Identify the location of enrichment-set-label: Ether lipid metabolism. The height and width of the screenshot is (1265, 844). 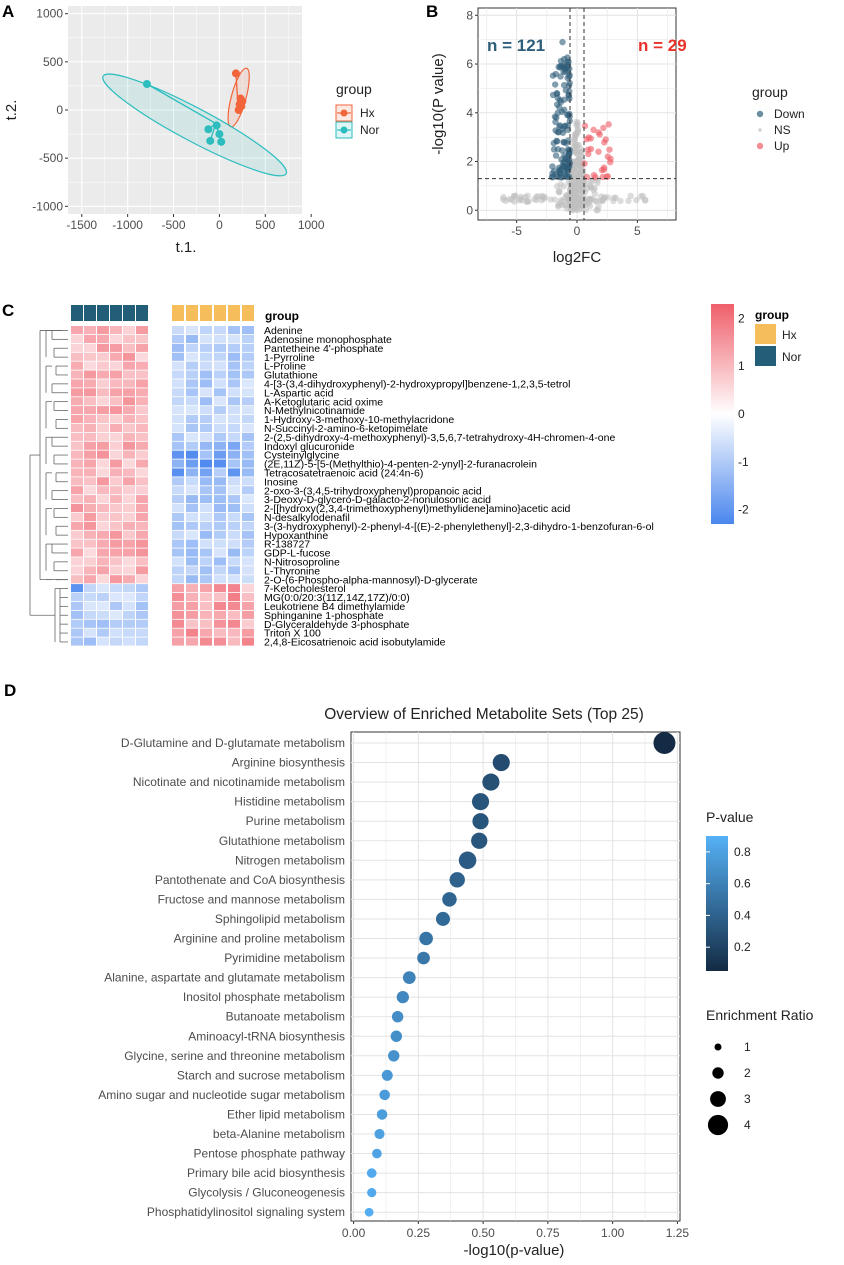
(286, 1114).